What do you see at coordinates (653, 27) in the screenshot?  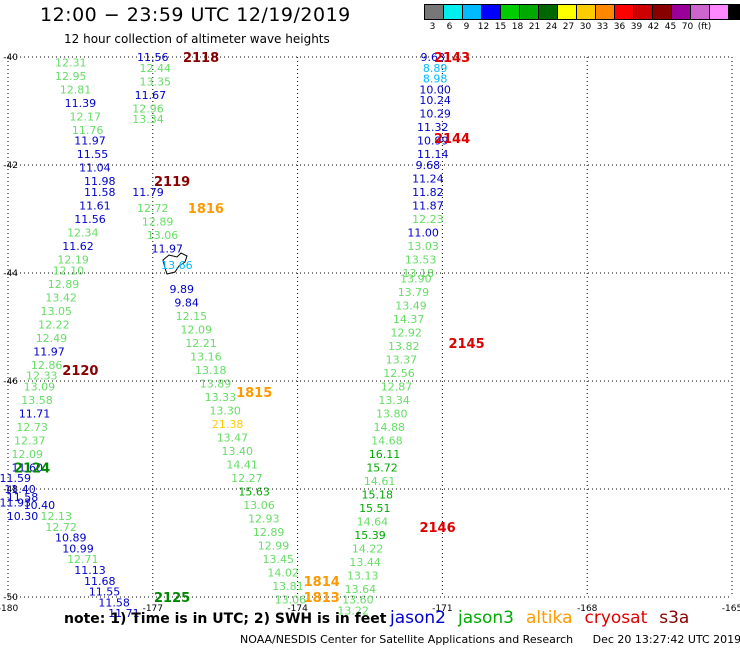 I see `color-scale-label: 42` at bounding box center [653, 27].